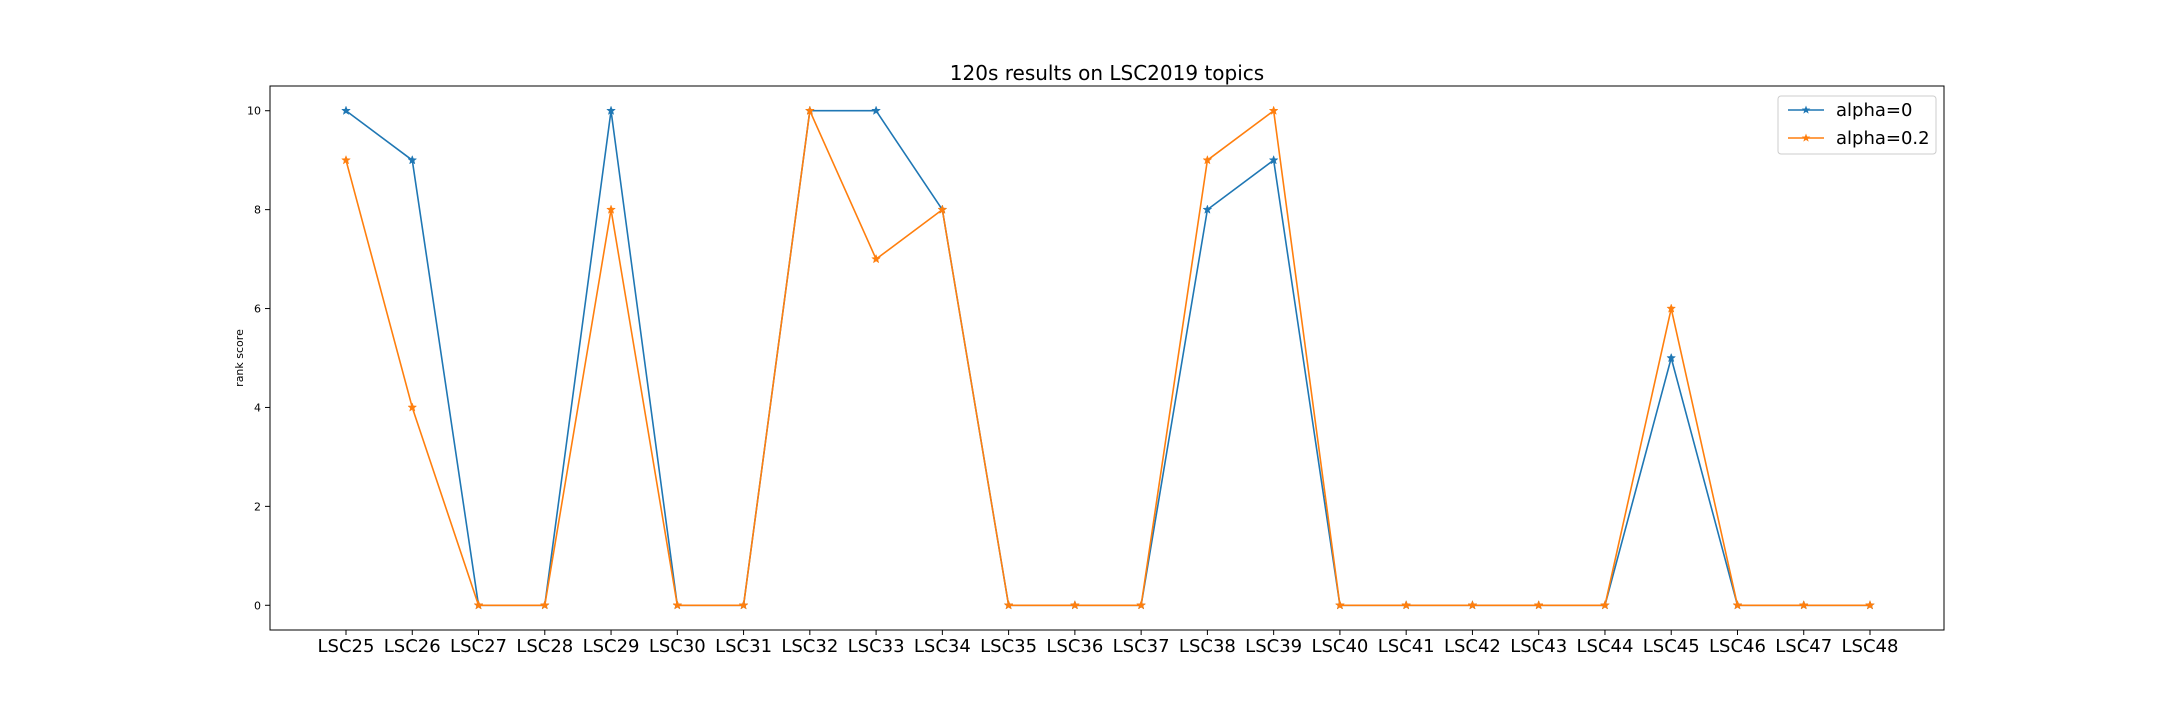 The width and height of the screenshot is (2160, 720). What do you see at coordinates (1737, 646) in the screenshot?
I see `x-tick-label: LSC46` at bounding box center [1737, 646].